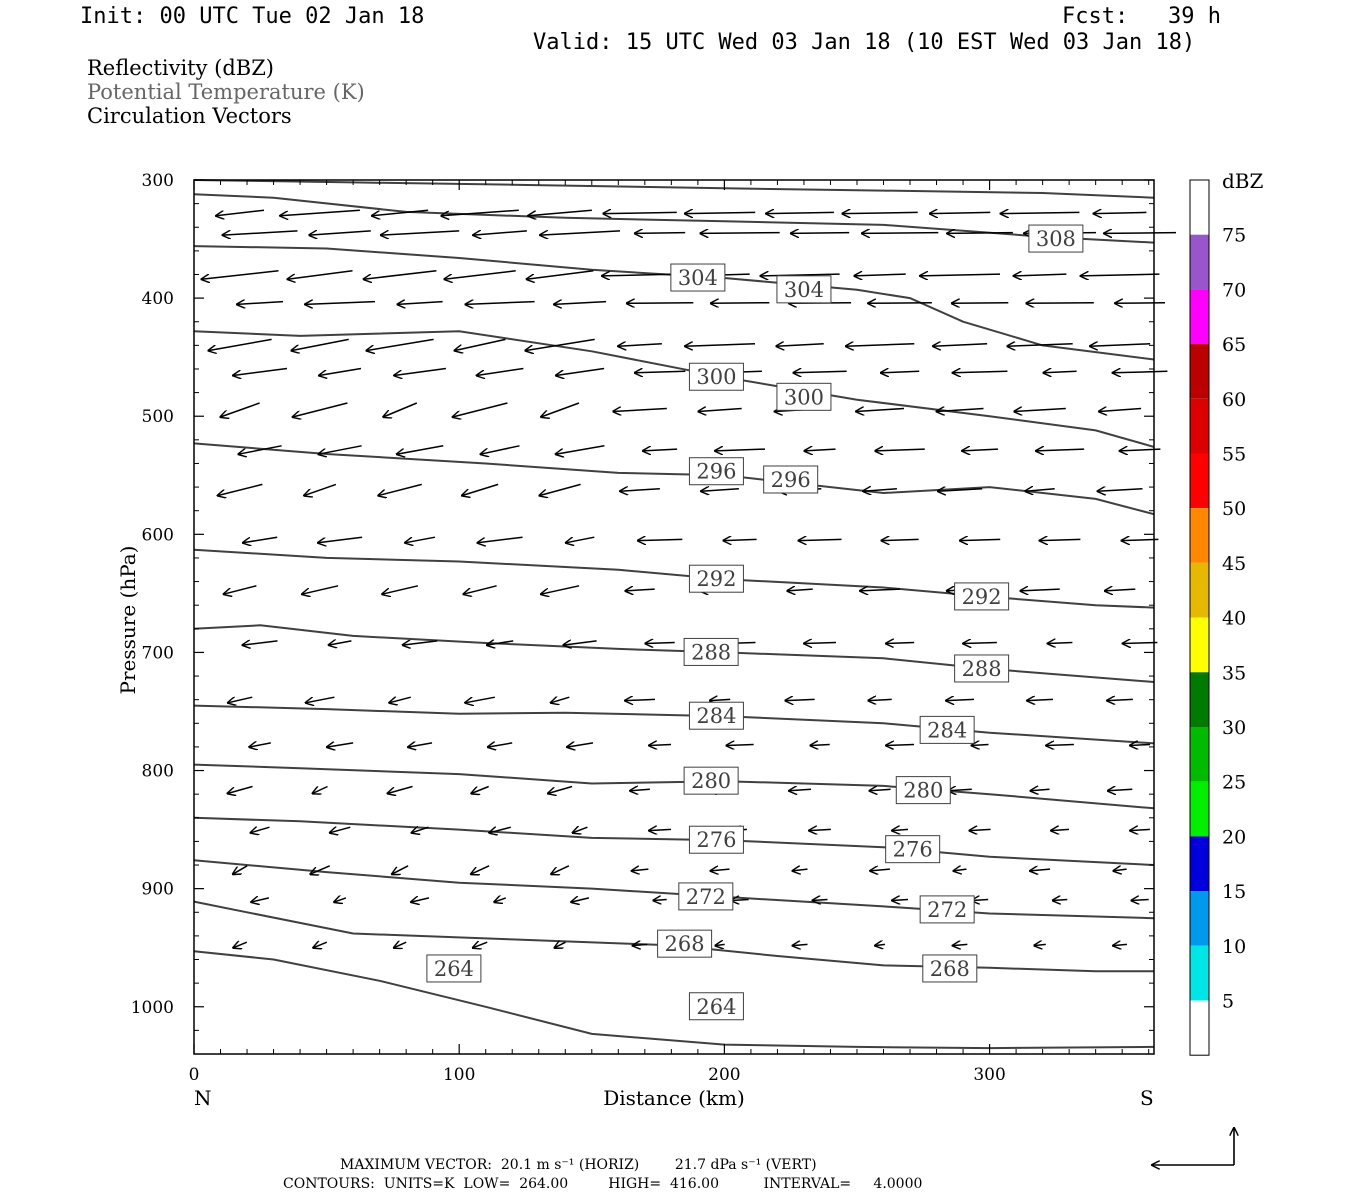 The image size is (1350, 1200). I want to click on colorbar-label: 45, so click(1234, 564).